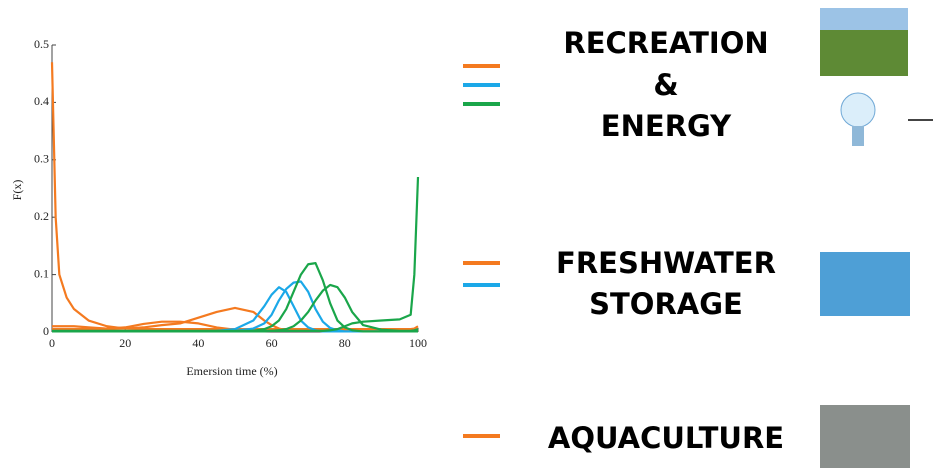  Describe the element at coordinates (886, 119) in the screenshot. I see `image-bulb` at that location.